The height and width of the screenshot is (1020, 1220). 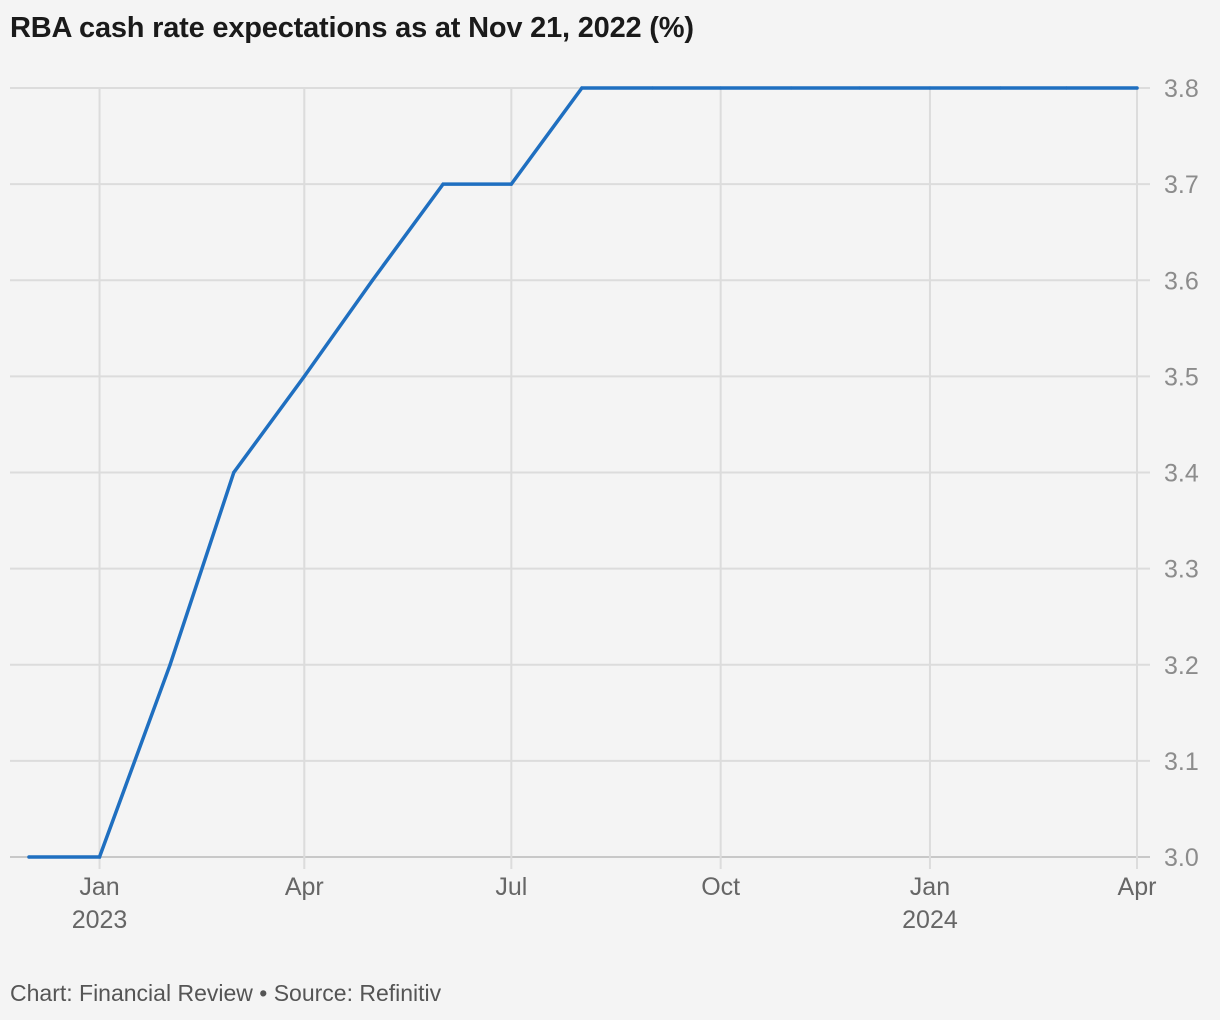 I want to click on y-tick-label: 3.4, so click(x=1181, y=474).